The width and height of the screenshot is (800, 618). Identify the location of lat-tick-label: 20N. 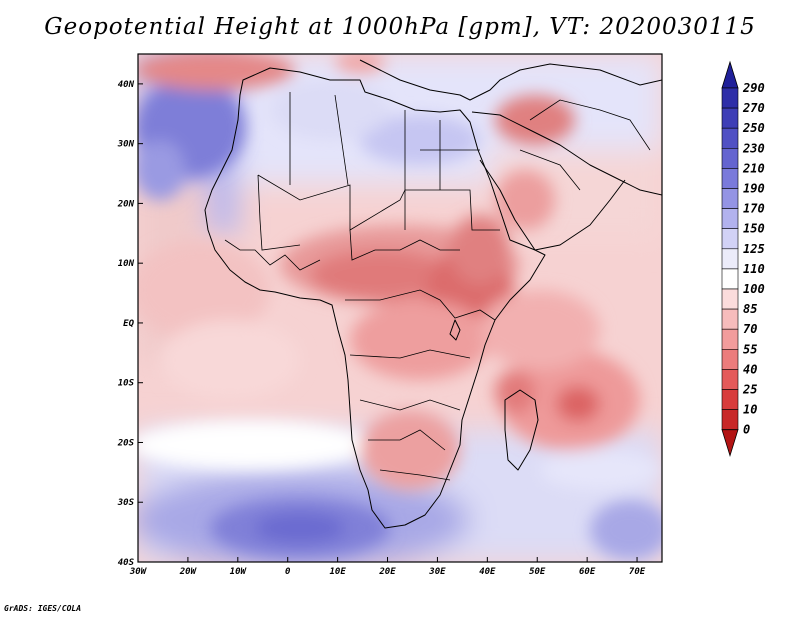
(126, 204).